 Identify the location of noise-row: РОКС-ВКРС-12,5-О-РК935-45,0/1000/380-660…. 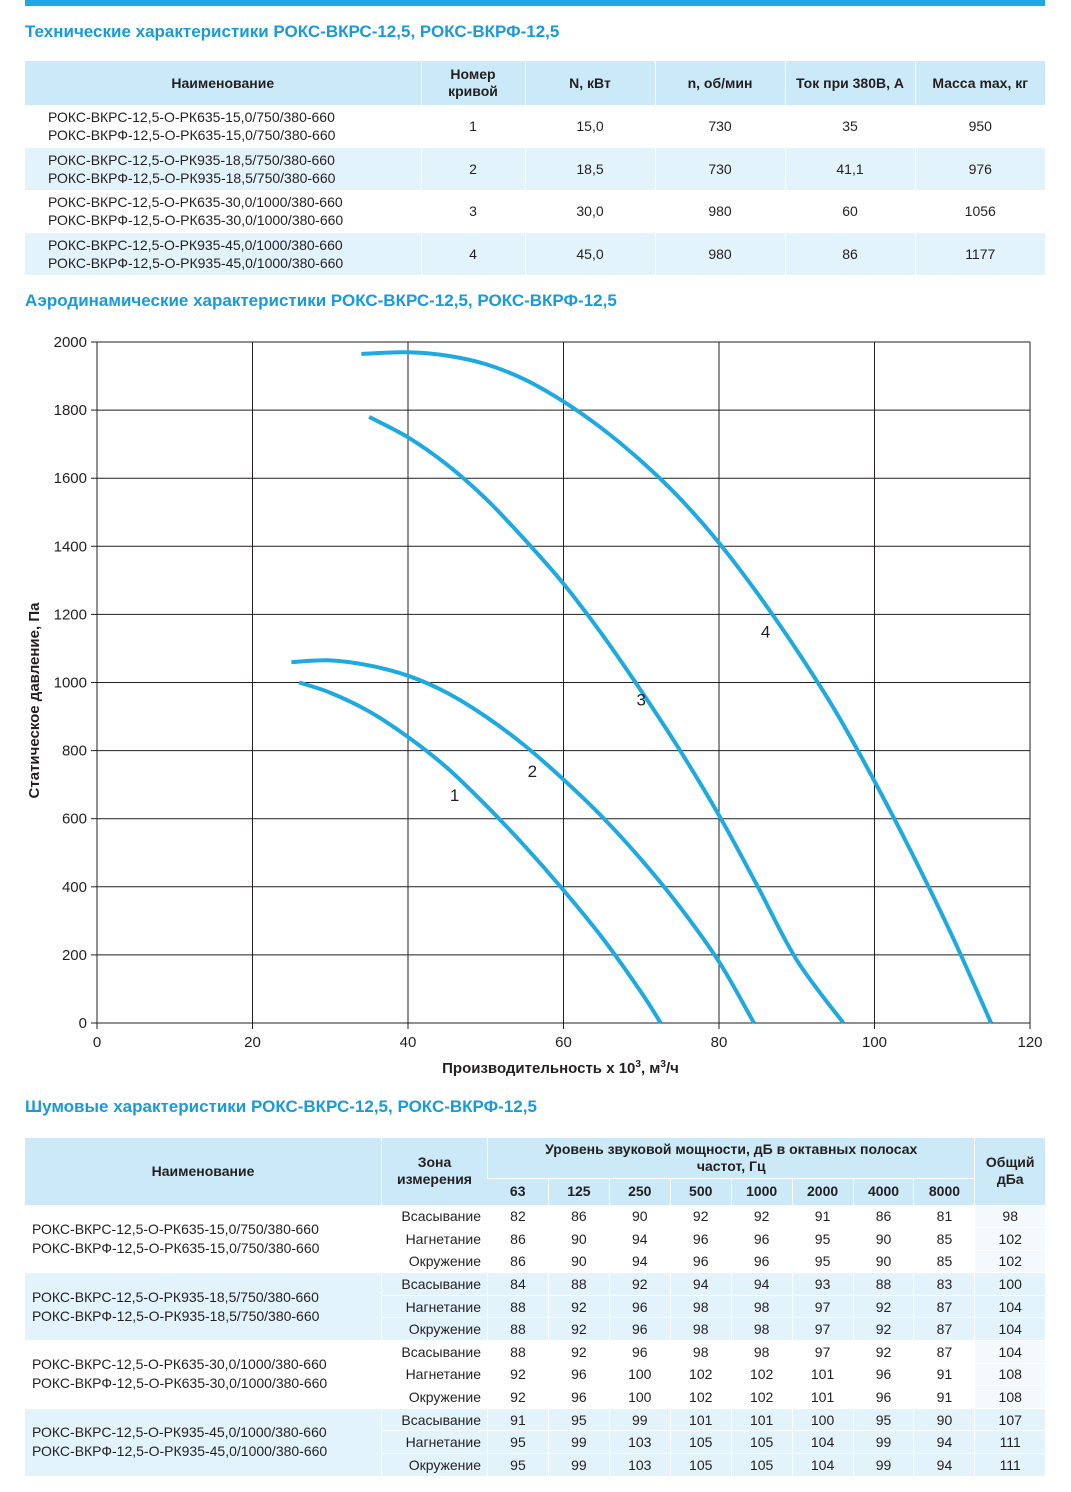
(535, 1442).